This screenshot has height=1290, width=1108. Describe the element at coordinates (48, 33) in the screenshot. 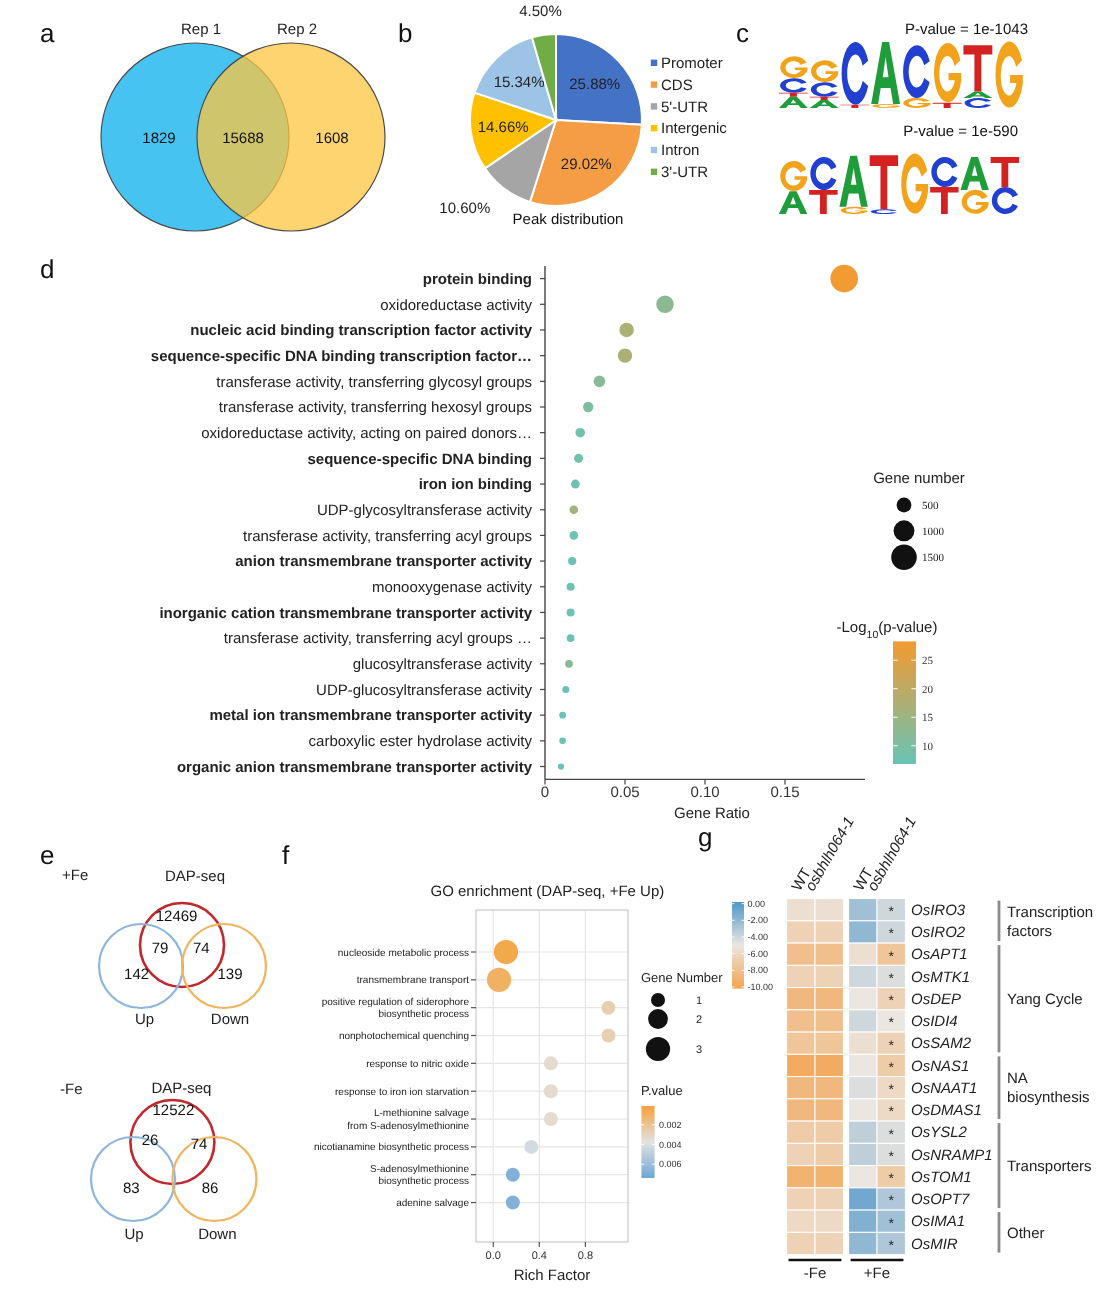

I see `text: a` at that location.